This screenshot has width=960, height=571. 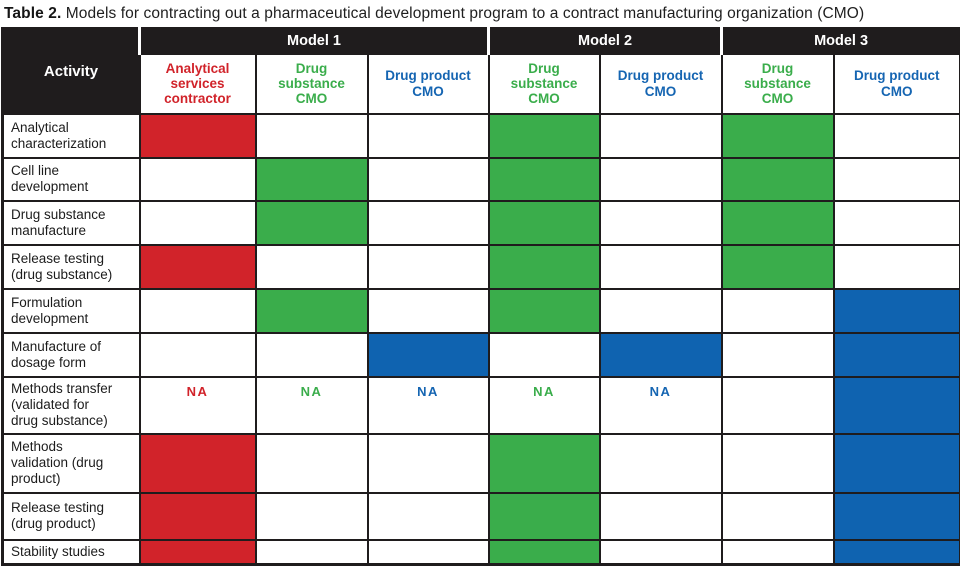 What do you see at coordinates (313, 41) in the screenshot?
I see `model-group-header-1: Model 1` at bounding box center [313, 41].